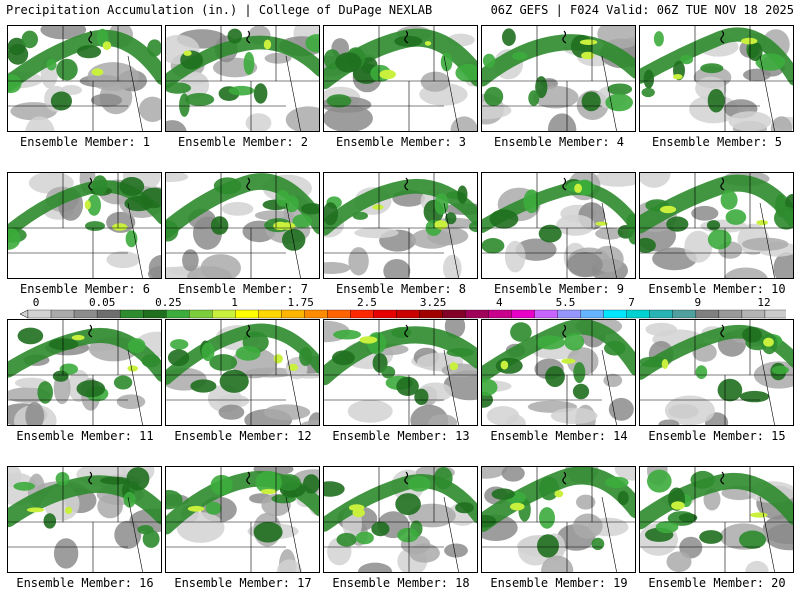 This screenshot has height=600, width=800. Describe the element at coordinates (401, 142) in the screenshot. I see `member-label: Ensemble Member: 3` at that location.